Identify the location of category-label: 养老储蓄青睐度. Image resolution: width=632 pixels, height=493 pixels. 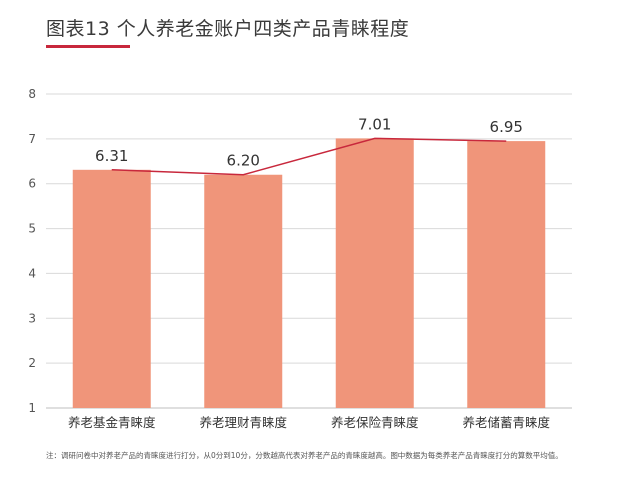
(506, 422).